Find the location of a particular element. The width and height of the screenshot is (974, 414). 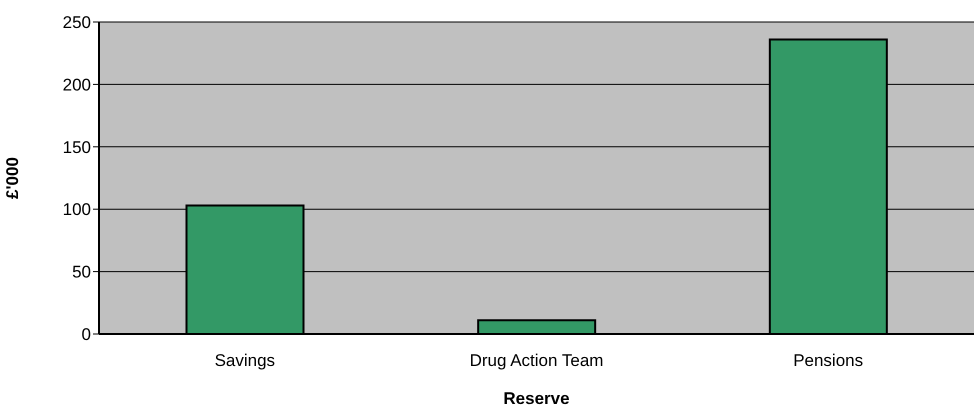

x-tick-label: Drug Action Team is located at coordinates (537, 360).